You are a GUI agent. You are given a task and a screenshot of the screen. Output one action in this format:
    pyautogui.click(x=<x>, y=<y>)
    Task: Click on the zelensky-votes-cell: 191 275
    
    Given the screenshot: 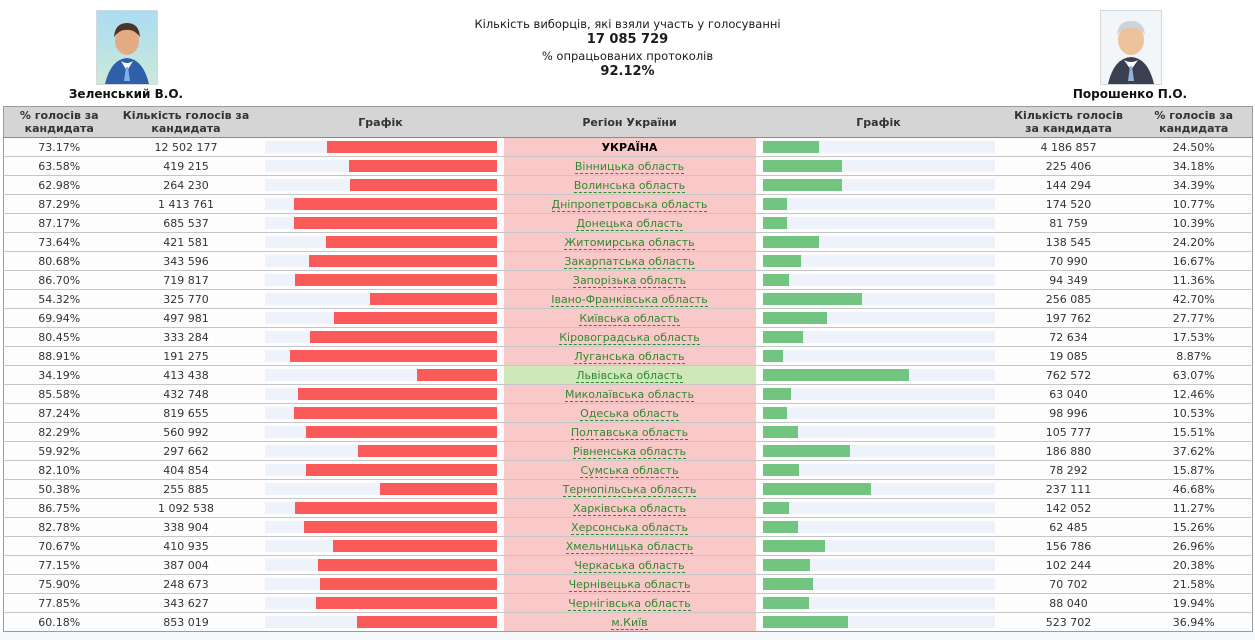 What is the action you would take?
    pyautogui.click(x=186, y=356)
    